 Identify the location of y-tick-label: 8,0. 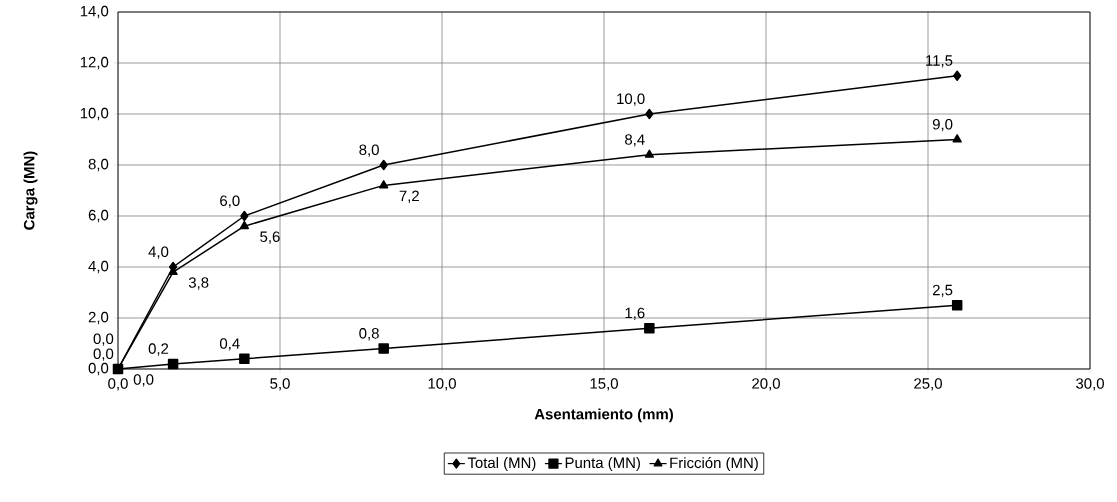
(98, 165).